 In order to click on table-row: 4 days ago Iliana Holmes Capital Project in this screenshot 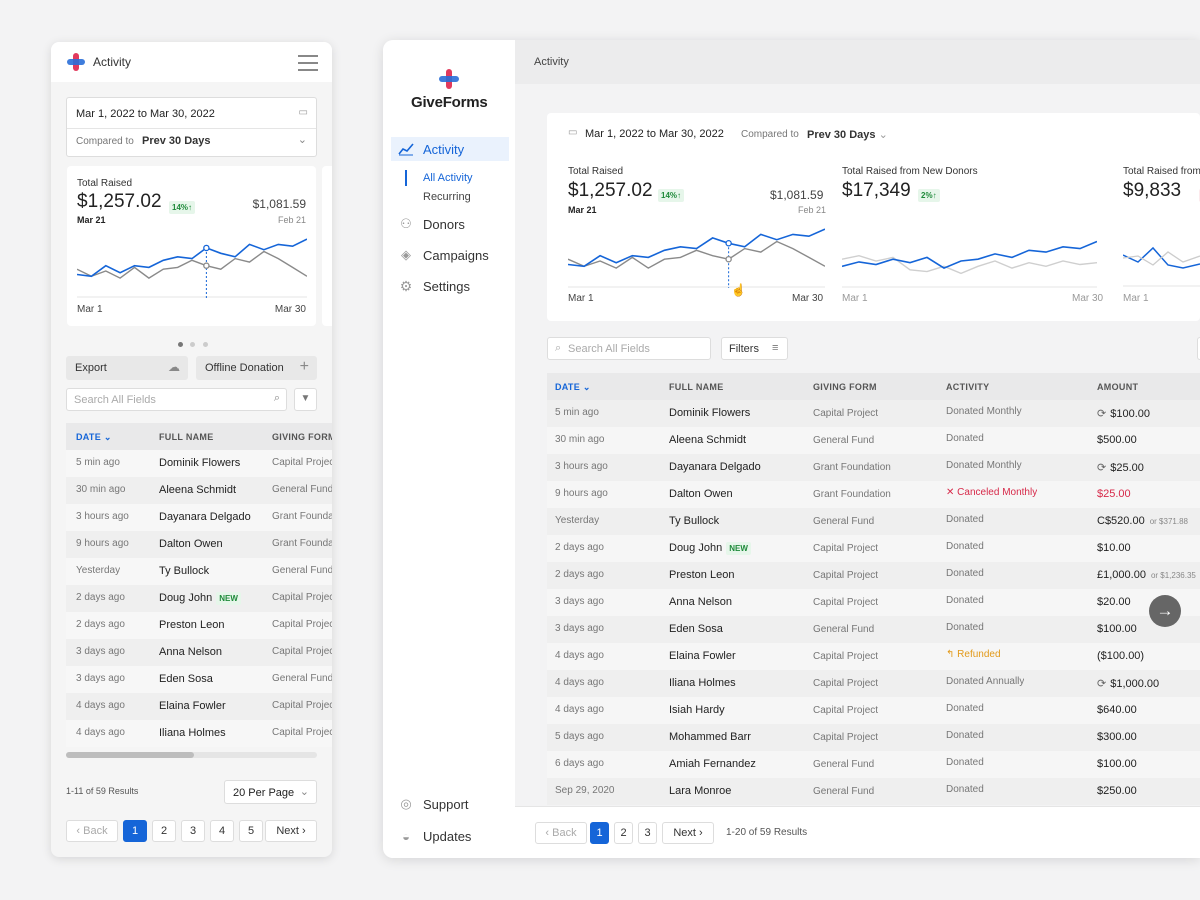, I will do `click(199, 733)`.